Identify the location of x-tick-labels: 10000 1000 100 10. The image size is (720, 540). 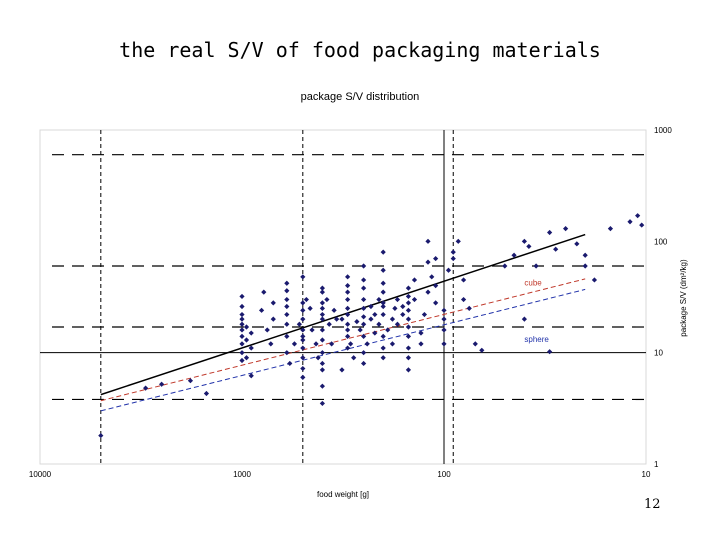
(340, 474).